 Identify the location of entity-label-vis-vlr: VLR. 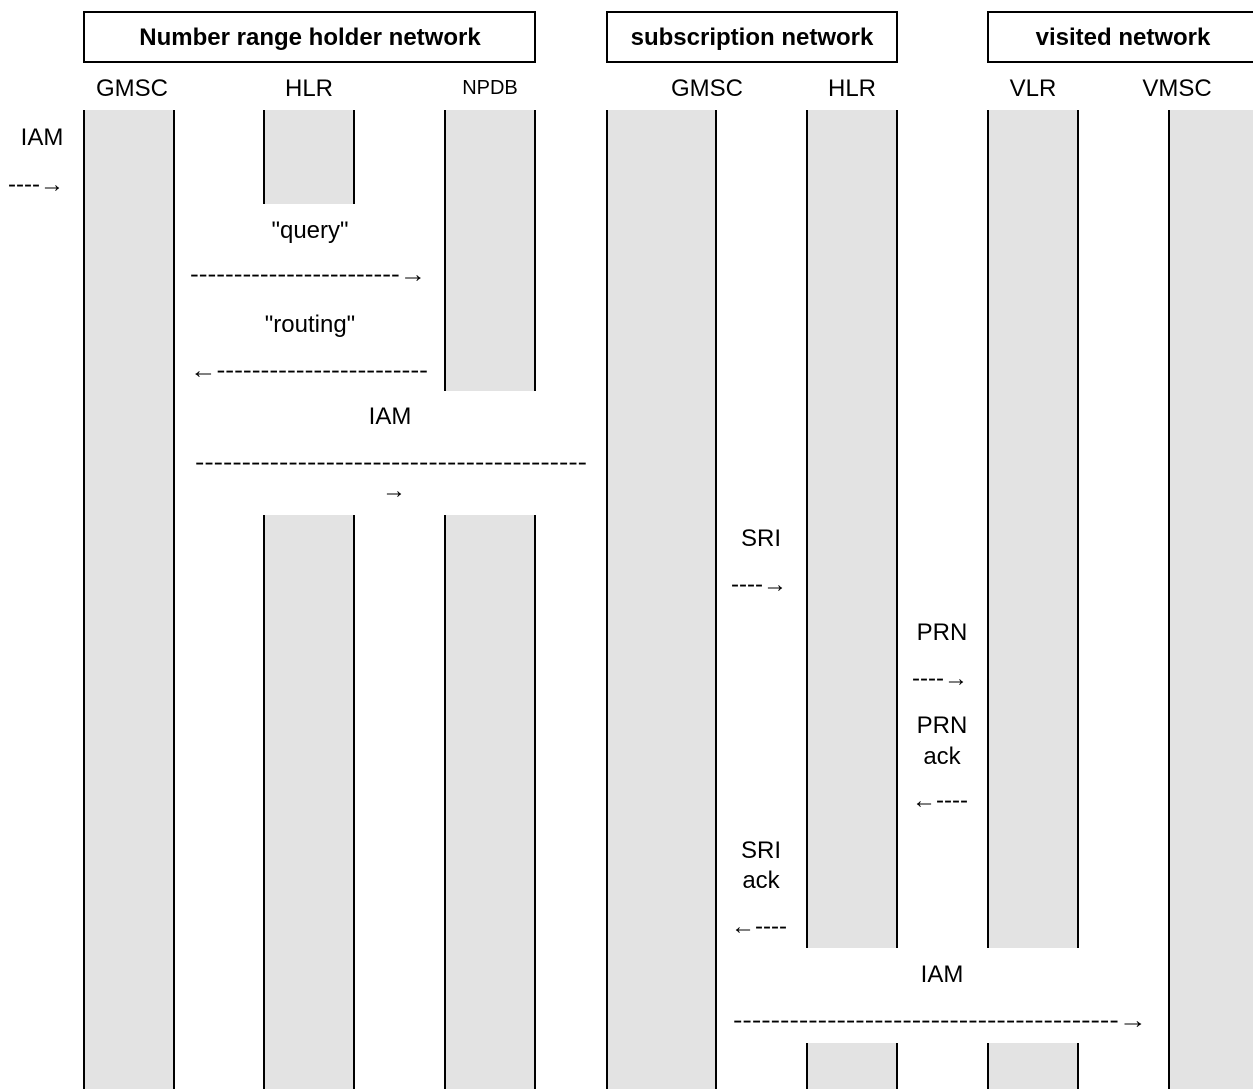
(1033, 88).